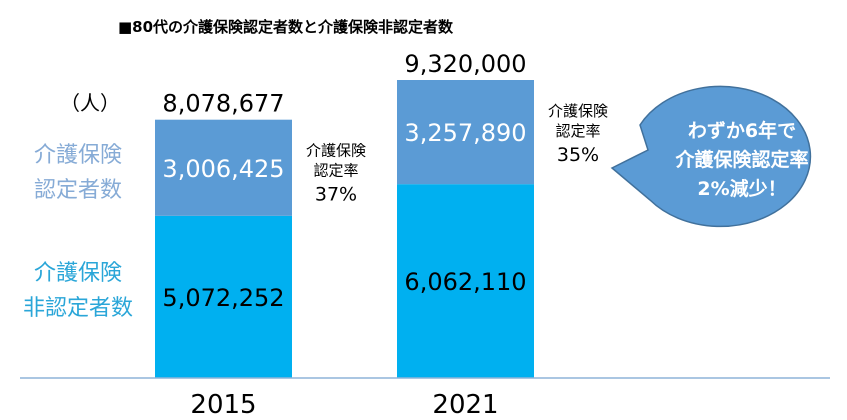  I want to click on callout-bubble: わずか6年で 介護保険認定率 2%減少！, so click(711, 156).